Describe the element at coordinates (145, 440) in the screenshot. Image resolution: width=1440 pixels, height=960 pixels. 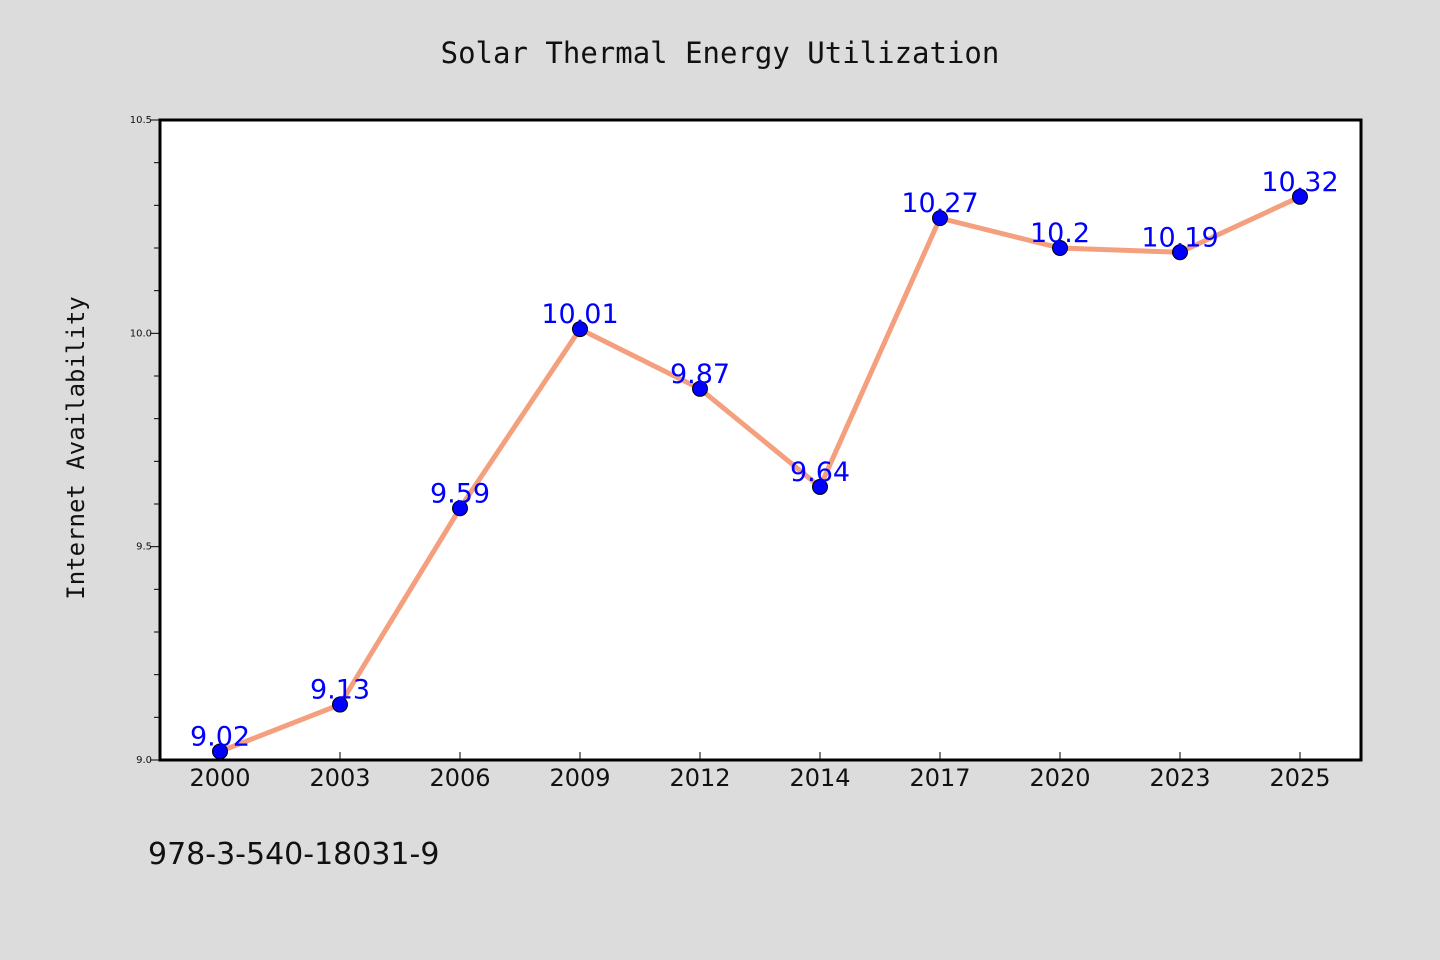
I see `y-axis: 9.0 9.5 10.0 10.5` at that location.